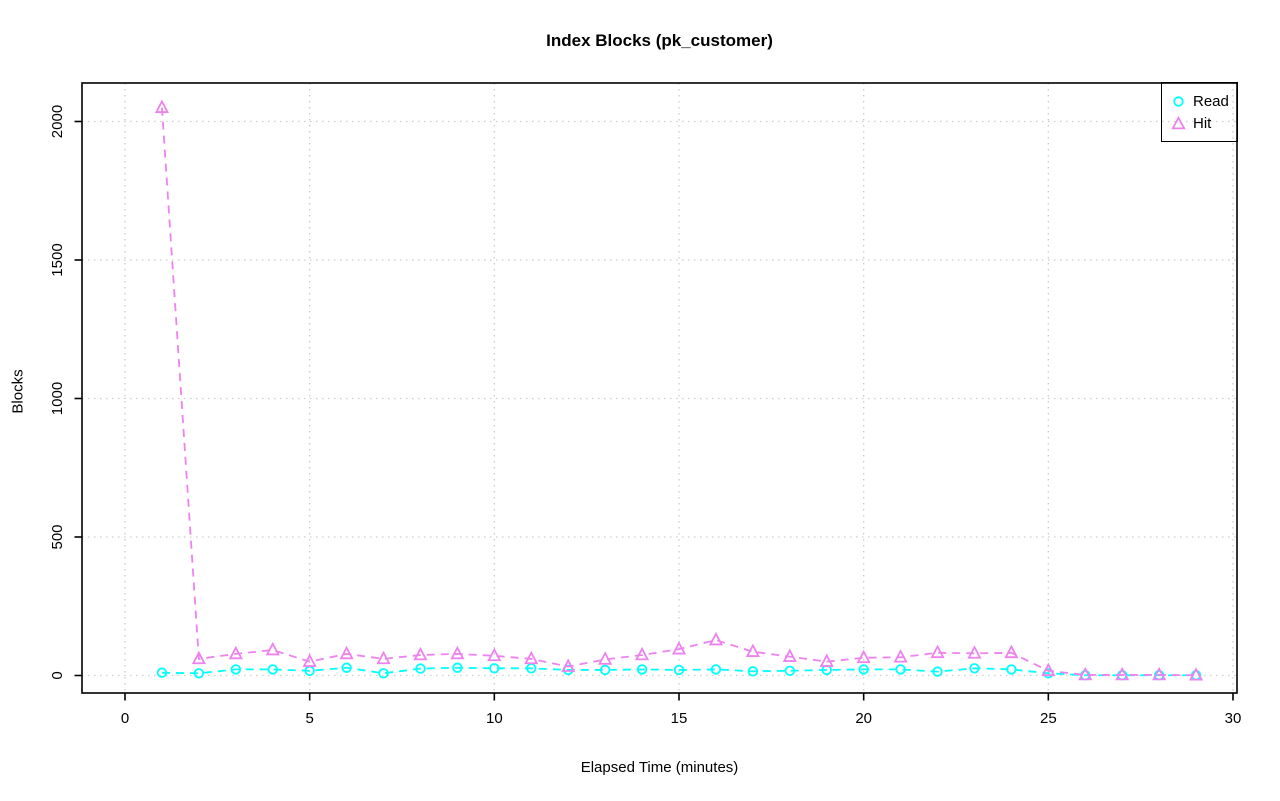  What do you see at coordinates (57, 259) in the screenshot?
I see `y-tick-label: 1500` at bounding box center [57, 259].